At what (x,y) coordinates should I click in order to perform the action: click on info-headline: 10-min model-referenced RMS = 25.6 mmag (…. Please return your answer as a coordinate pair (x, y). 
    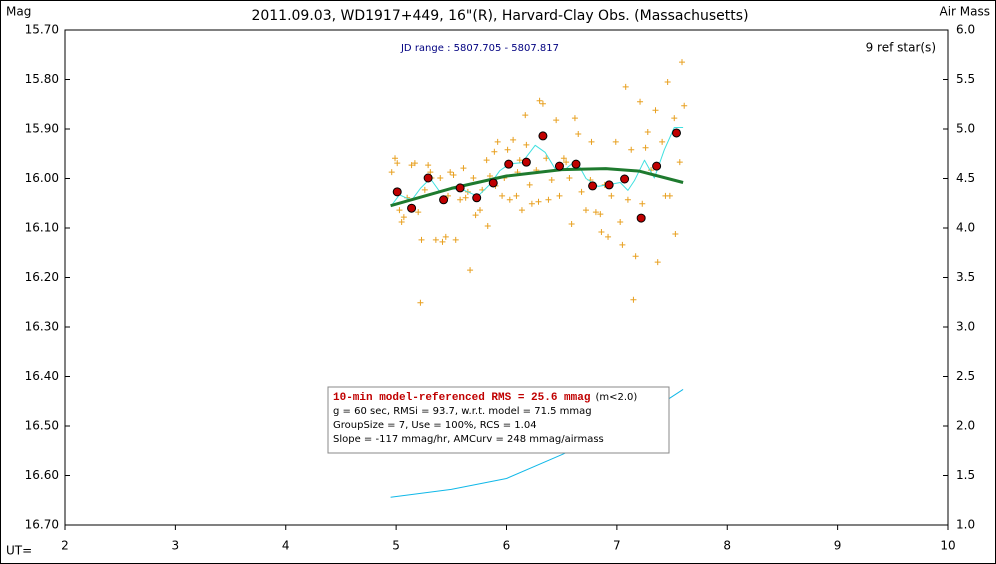
    Looking at the image, I should click on (485, 398).